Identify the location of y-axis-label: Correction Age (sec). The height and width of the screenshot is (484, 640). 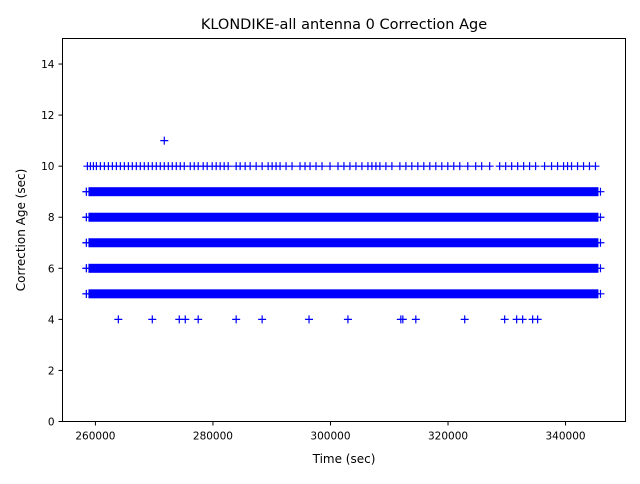
(21, 230).